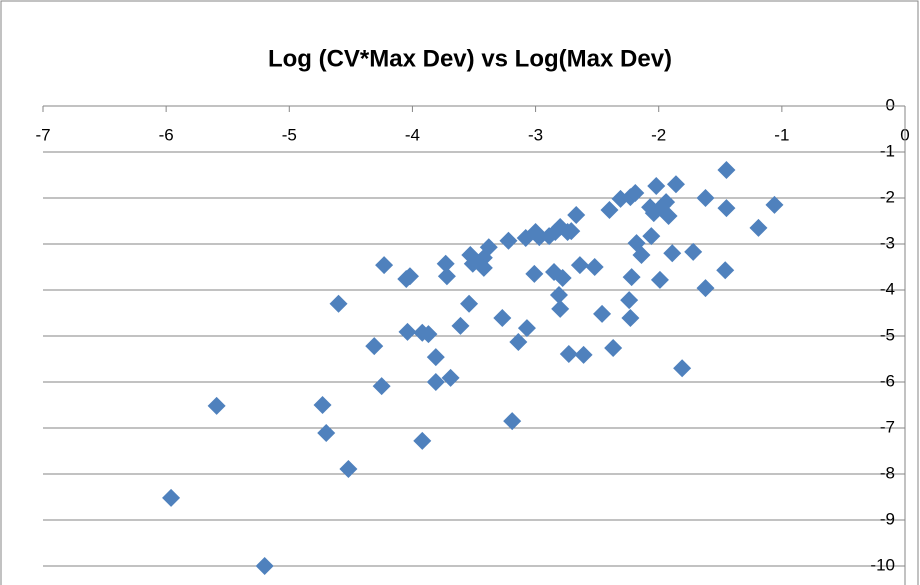 The width and height of the screenshot is (920, 585). I want to click on y-tick-label: -5, so click(887, 334).